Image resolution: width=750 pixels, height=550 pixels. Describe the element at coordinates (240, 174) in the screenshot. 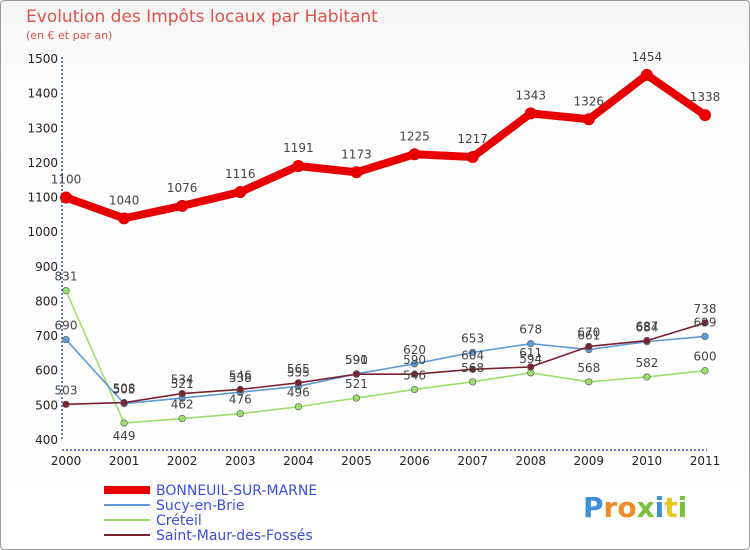

I see `data-label: 1116` at that location.